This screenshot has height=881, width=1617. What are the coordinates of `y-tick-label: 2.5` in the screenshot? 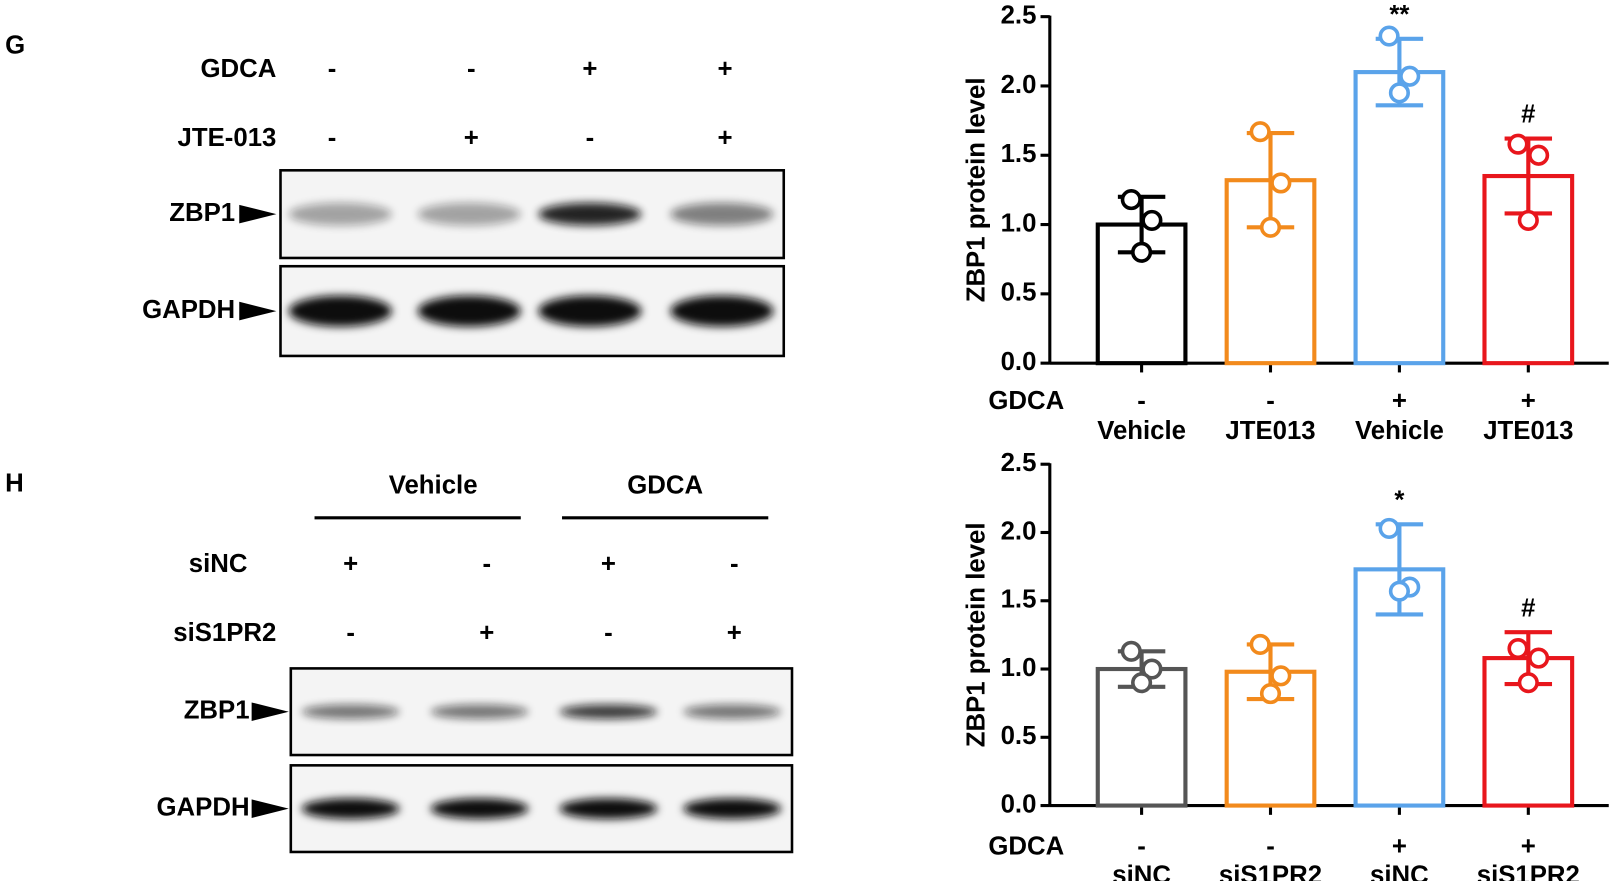 It's located at (1019, 463).